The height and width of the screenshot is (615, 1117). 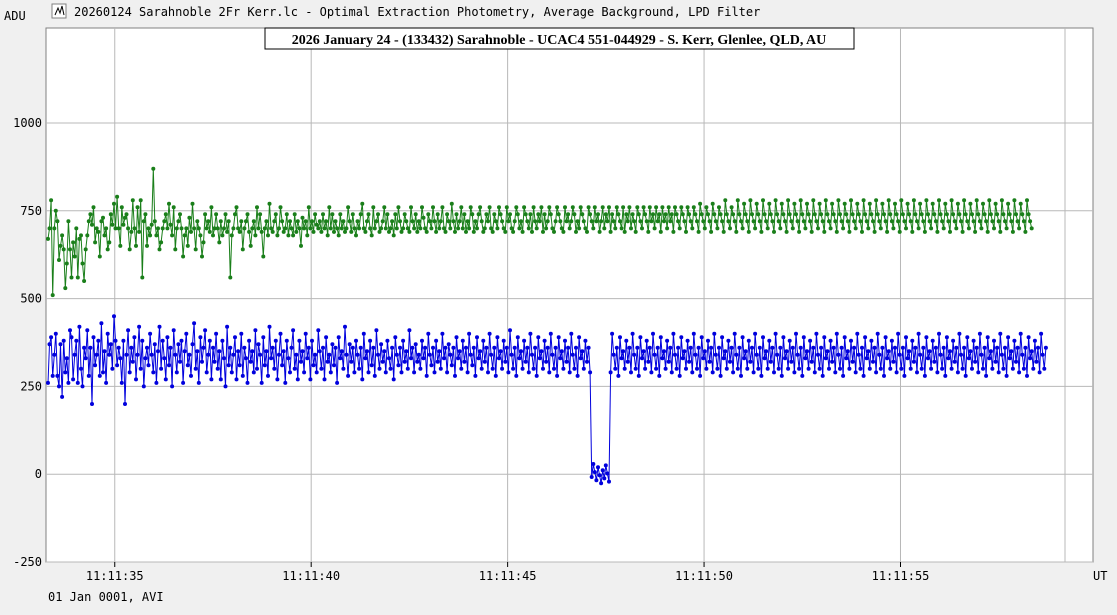 I want to click on x-tick-label: 11:11:45, so click(x=508, y=576).